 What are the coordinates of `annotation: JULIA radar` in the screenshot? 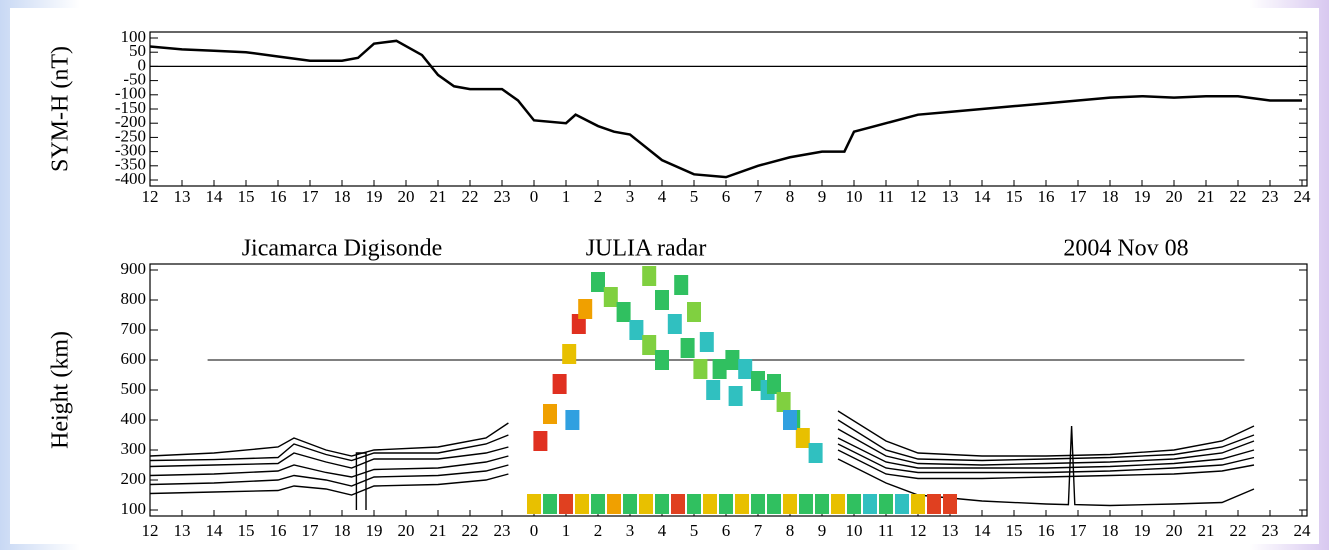 It's located at (646, 249).